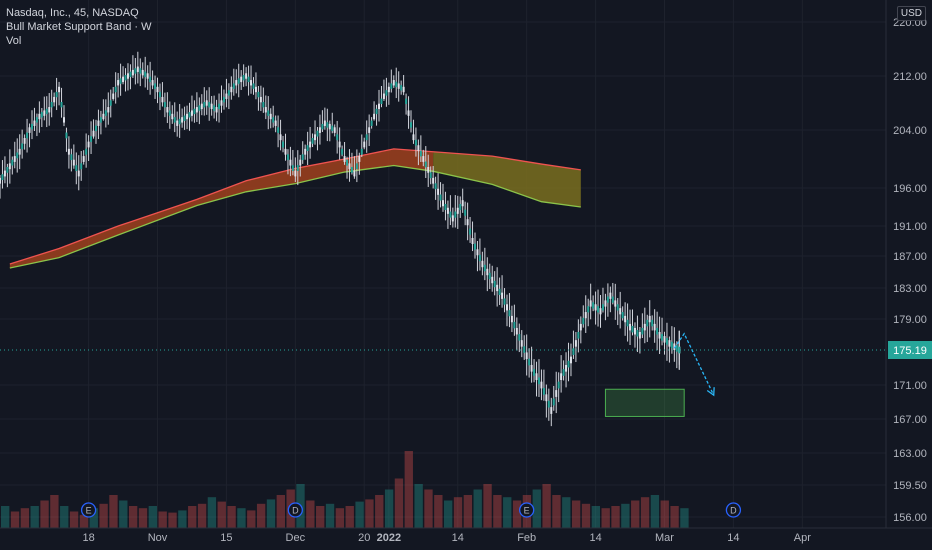 This screenshot has width=932, height=550. Describe the element at coordinates (910, 320) in the screenshot. I see `price-tick-label: 179.00` at that location.